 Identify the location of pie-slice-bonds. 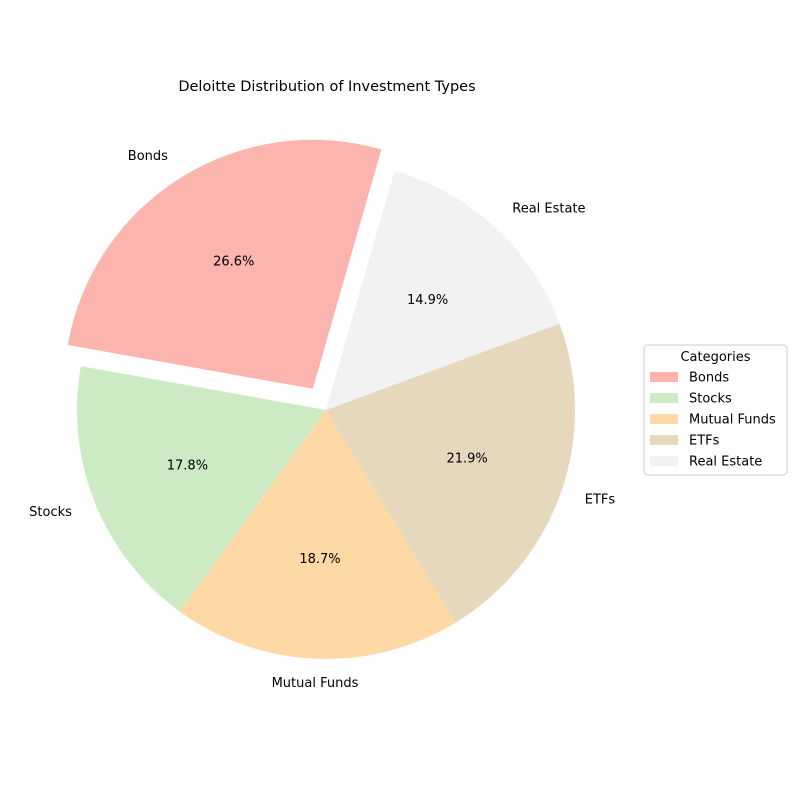
(224, 264).